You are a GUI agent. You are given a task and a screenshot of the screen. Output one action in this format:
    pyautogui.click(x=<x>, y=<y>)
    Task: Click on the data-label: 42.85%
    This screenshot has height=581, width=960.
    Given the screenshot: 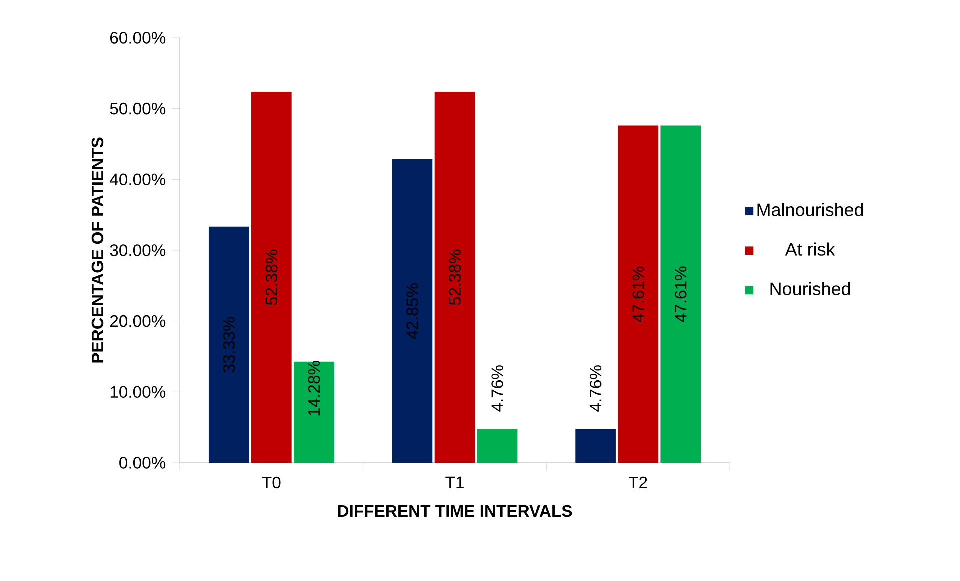 What is the action you would take?
    pyautogui.click(x=412, y=312)
    